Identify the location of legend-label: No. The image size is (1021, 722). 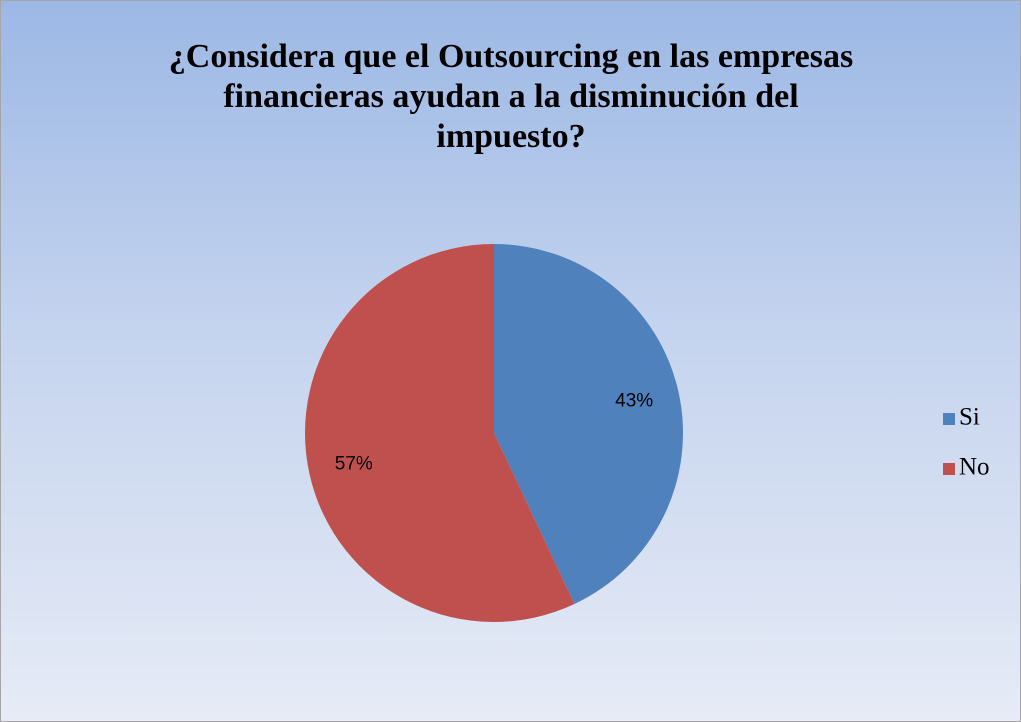
(974, 467).